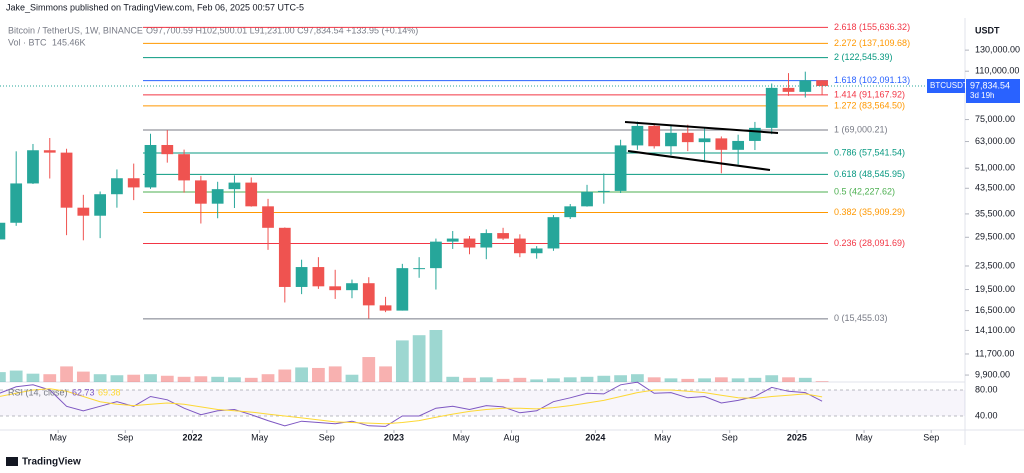  Describe the element at coordinates (482, 403) in the screenshot. I see `rsi-band` at that location.